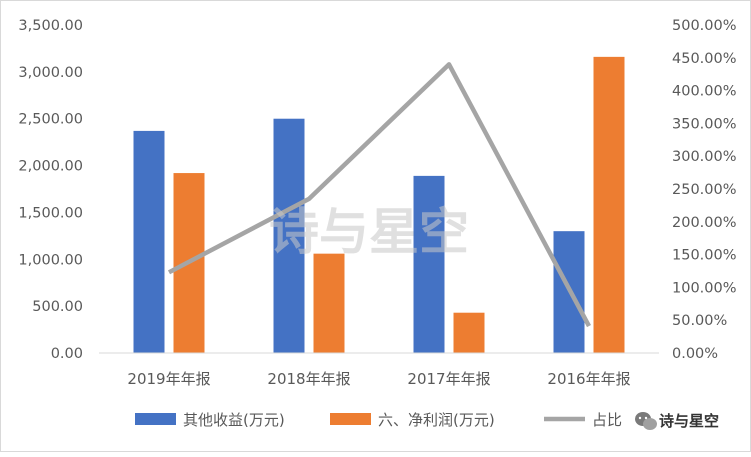  I want to click on x-tick-label: 2018年年报, so click(308, 379).